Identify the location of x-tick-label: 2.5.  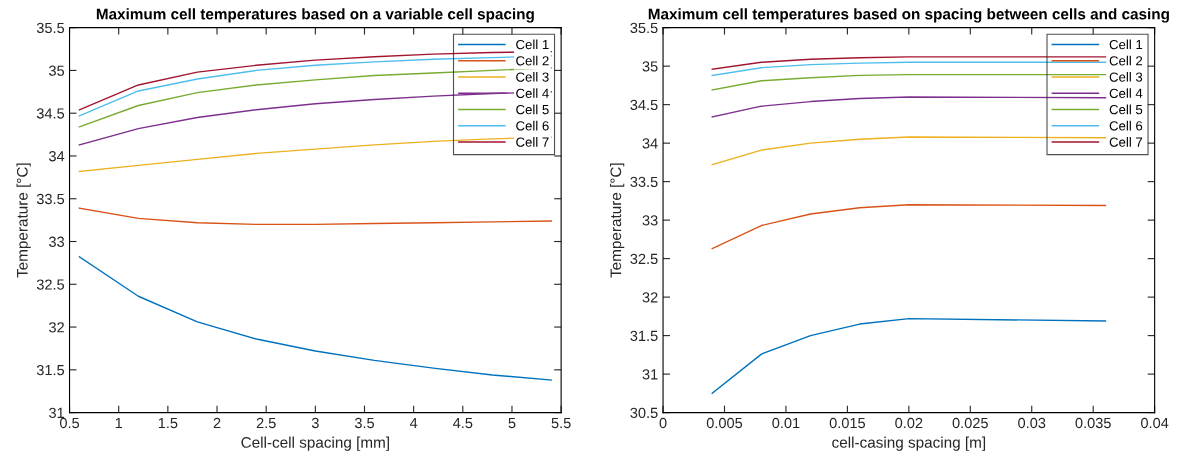
(266, 423).